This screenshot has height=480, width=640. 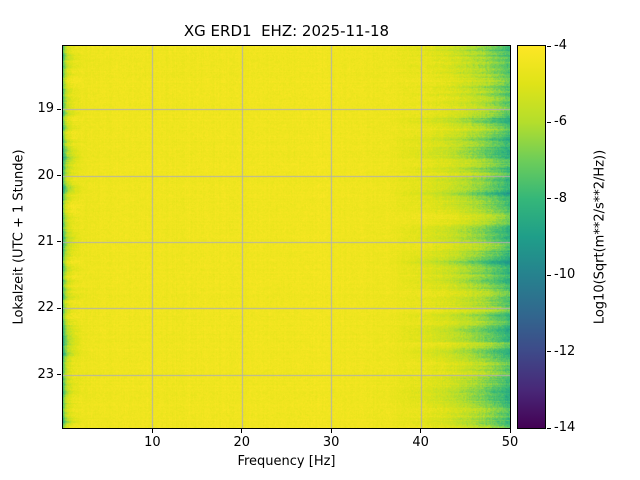 I want to click on x-tick-label: 30, so click(x=331, y=442).